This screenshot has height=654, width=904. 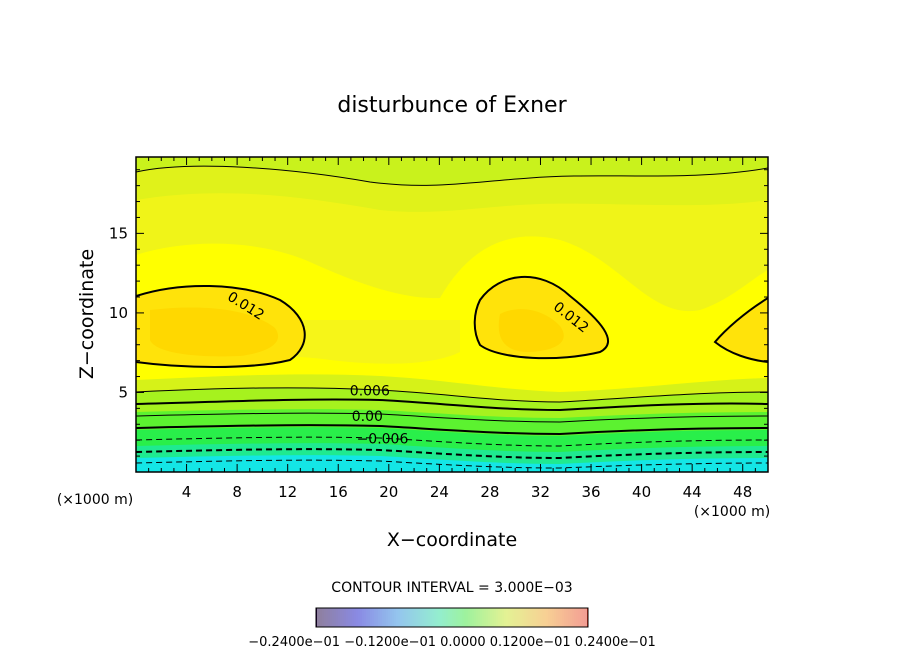 I want to click on contour-line-neg009, so click(x=452, y=464).